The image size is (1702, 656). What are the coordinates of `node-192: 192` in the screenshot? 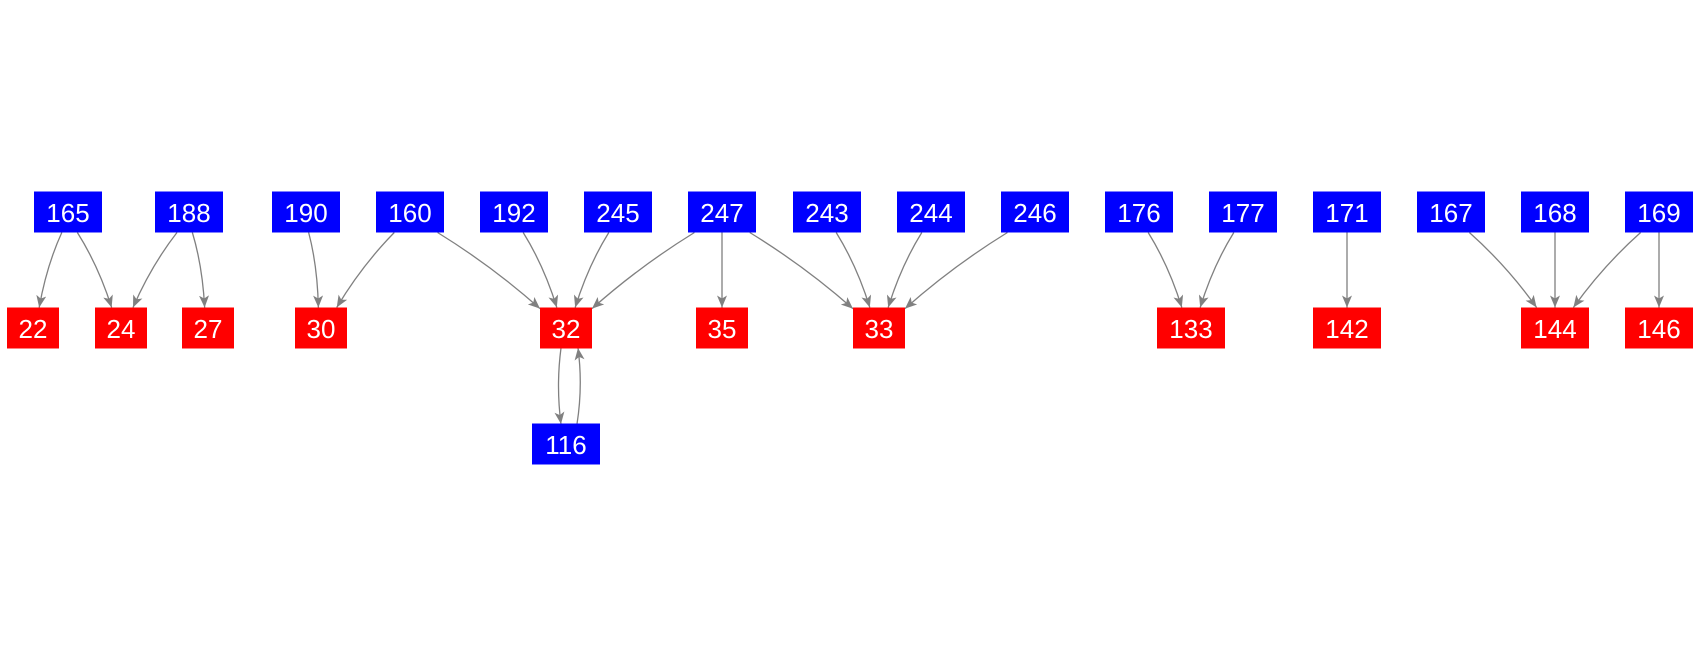 It's located at (514, 212).